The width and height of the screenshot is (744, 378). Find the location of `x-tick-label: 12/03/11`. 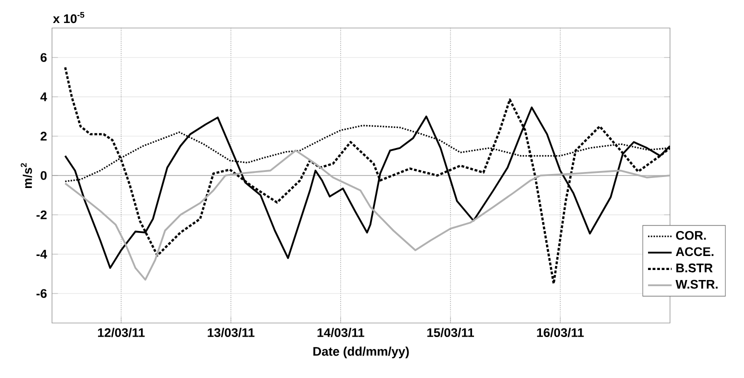

x-tick-label: 12/03/11 is located at coordinates (121, 333).